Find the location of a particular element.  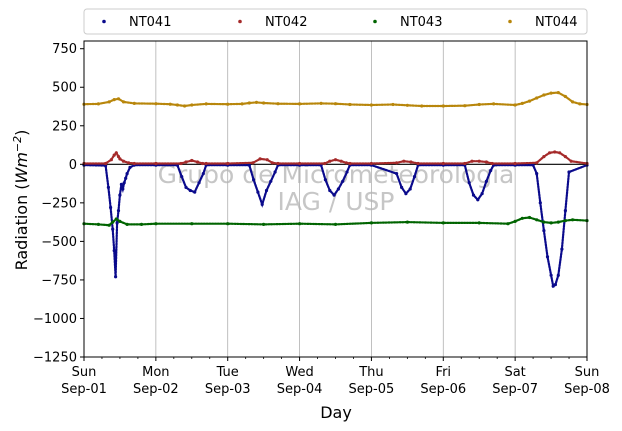

x-tick-date-1: Sep-02 is located at coordinates (156, 389).